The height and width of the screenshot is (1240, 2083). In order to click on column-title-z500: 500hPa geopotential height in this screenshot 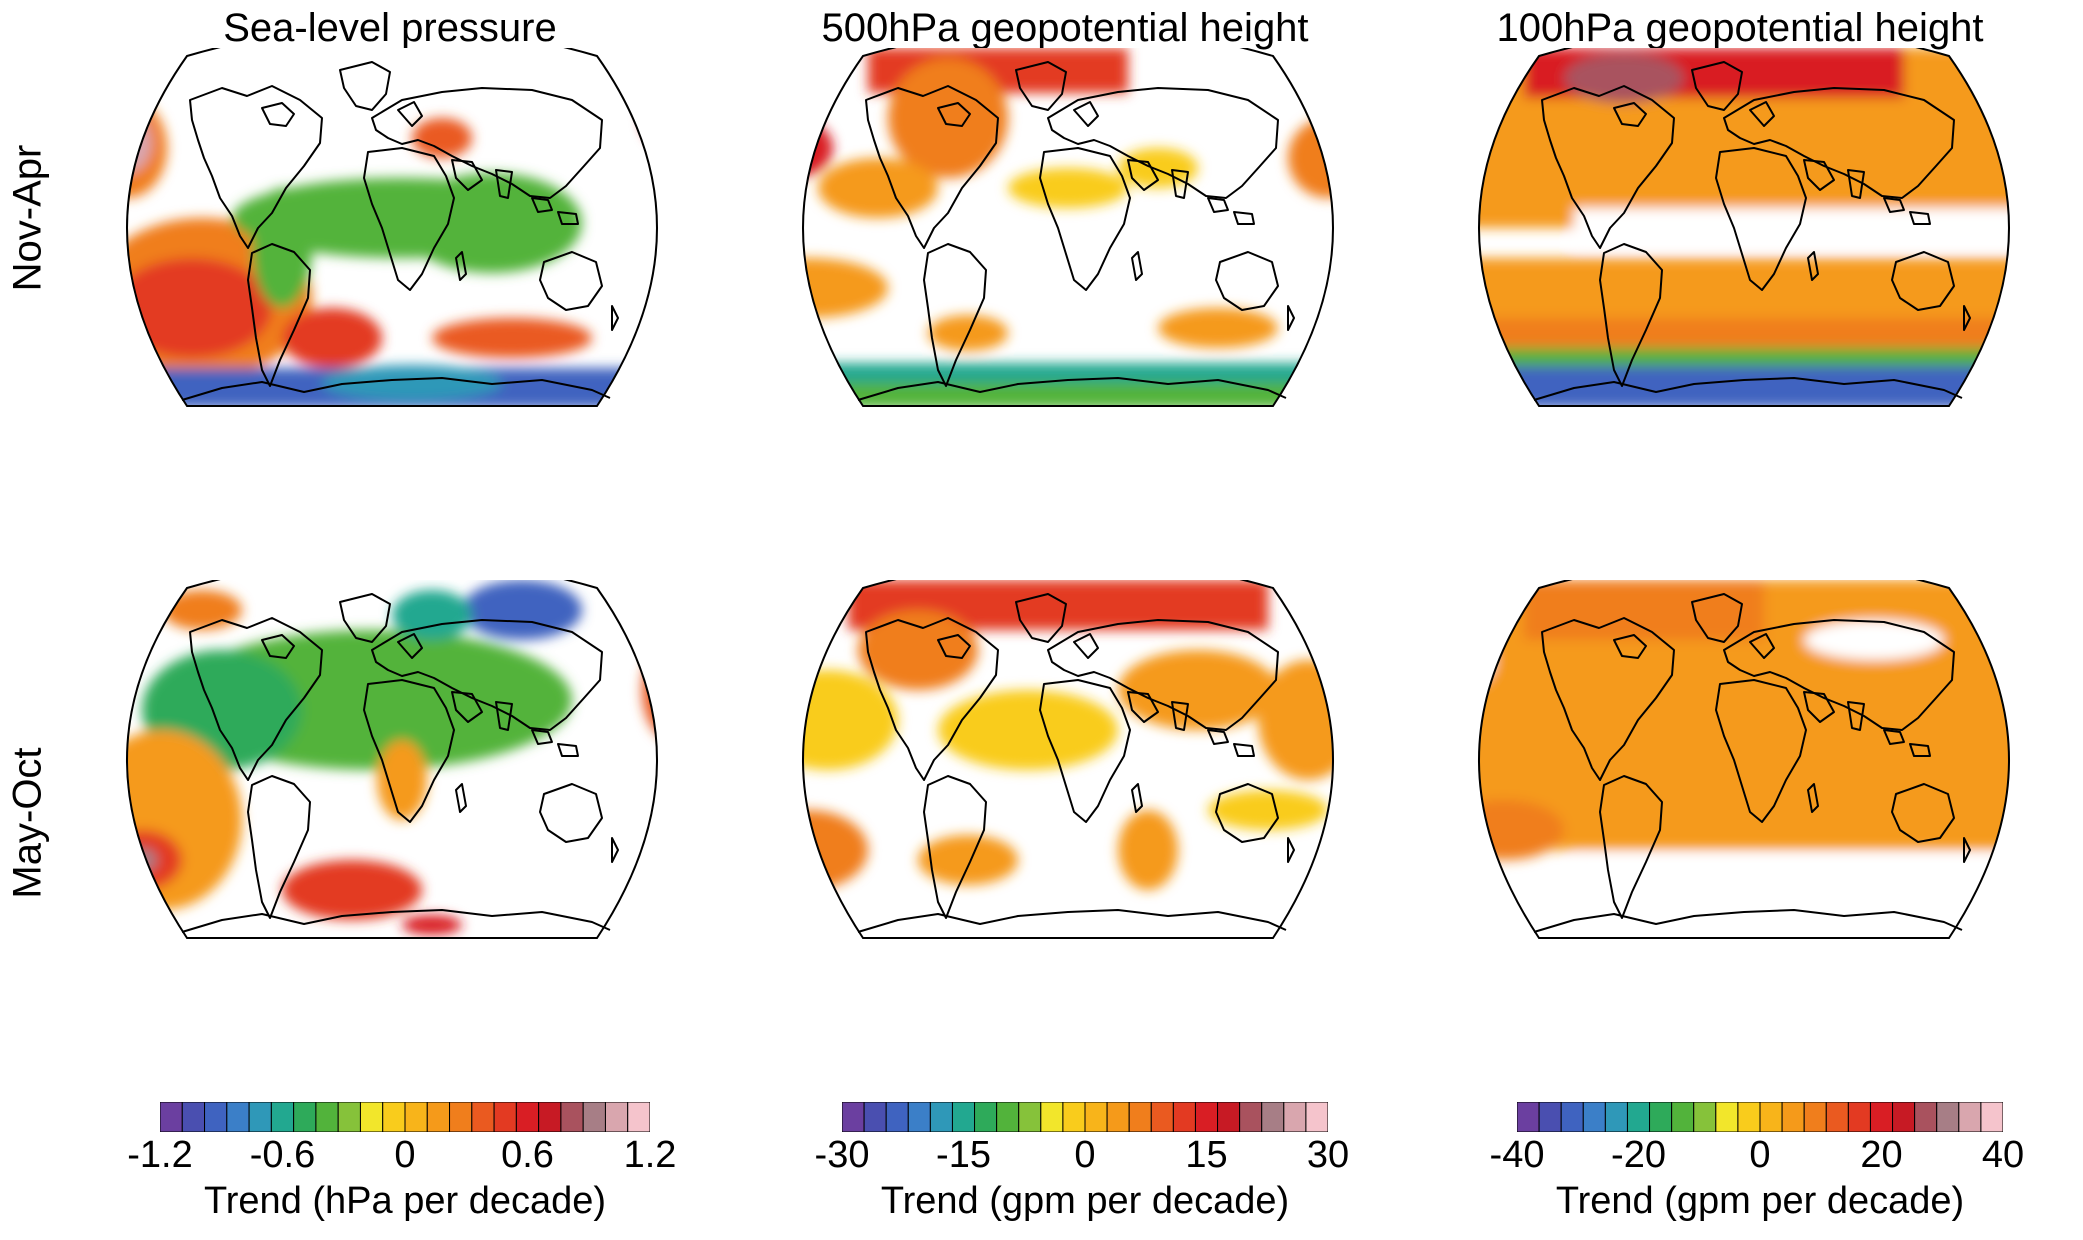, I will do `click(1065, 28)`.